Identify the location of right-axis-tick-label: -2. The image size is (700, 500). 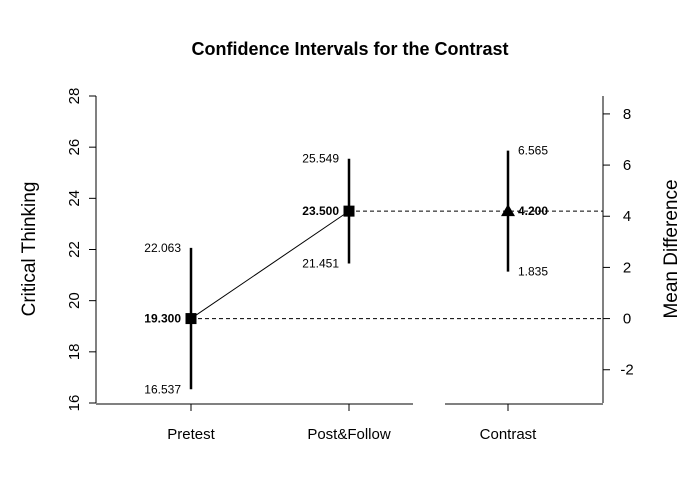
(626, 370).